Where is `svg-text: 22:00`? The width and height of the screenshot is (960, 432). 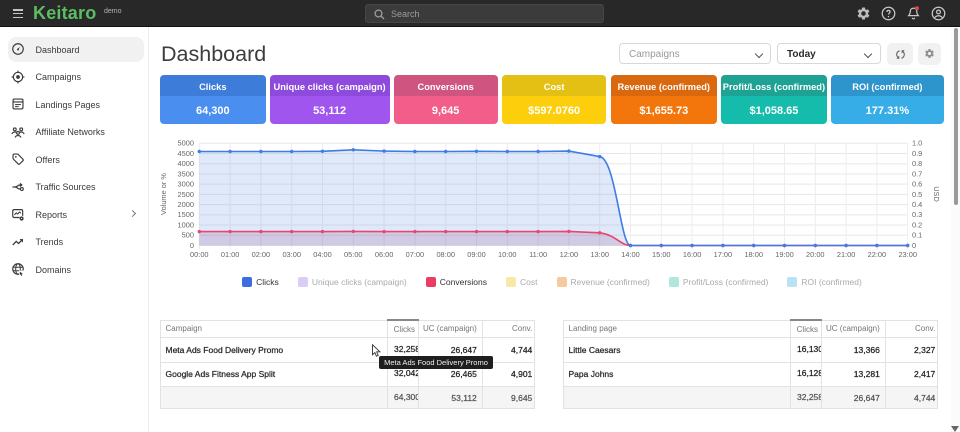 svg-text: 22:00 is located at coordinates (877, 254).